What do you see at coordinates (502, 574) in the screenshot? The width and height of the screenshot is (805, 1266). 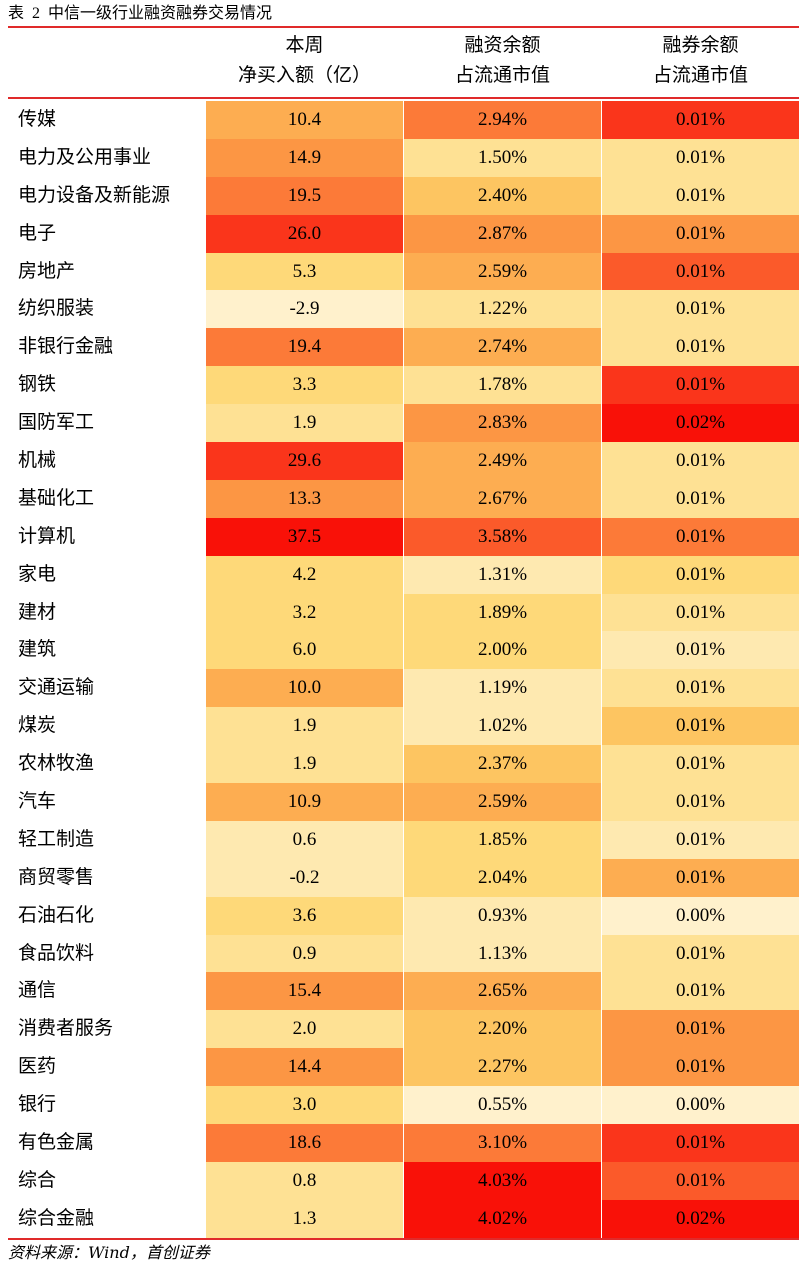 I see `financing-ratio-cell: 1.31%` at bounding box center [502, 574].